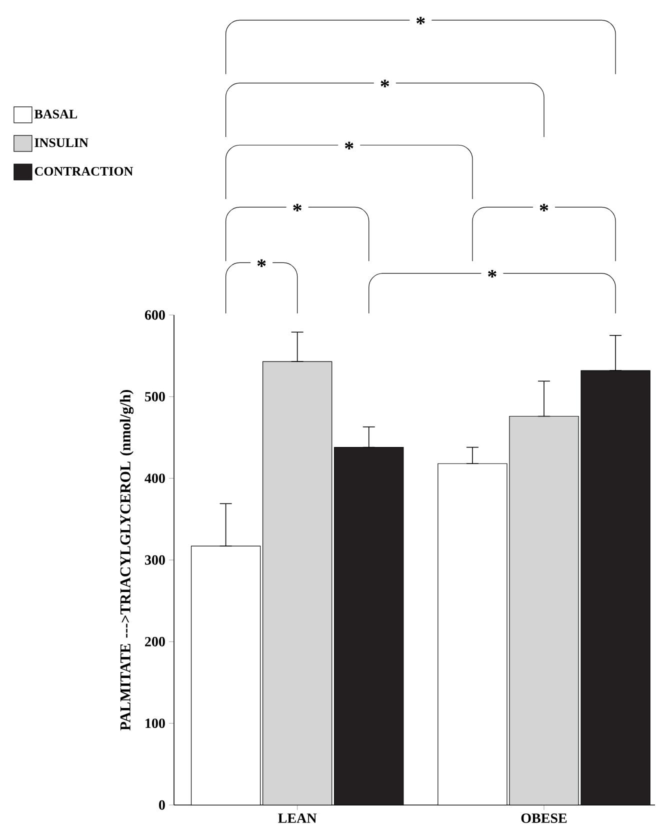 The image size is (665, 837). What do you see at coordinates (155, 641) in the screenshot?
I see `y-tick-label: 200` at bounding box center [155, 641].